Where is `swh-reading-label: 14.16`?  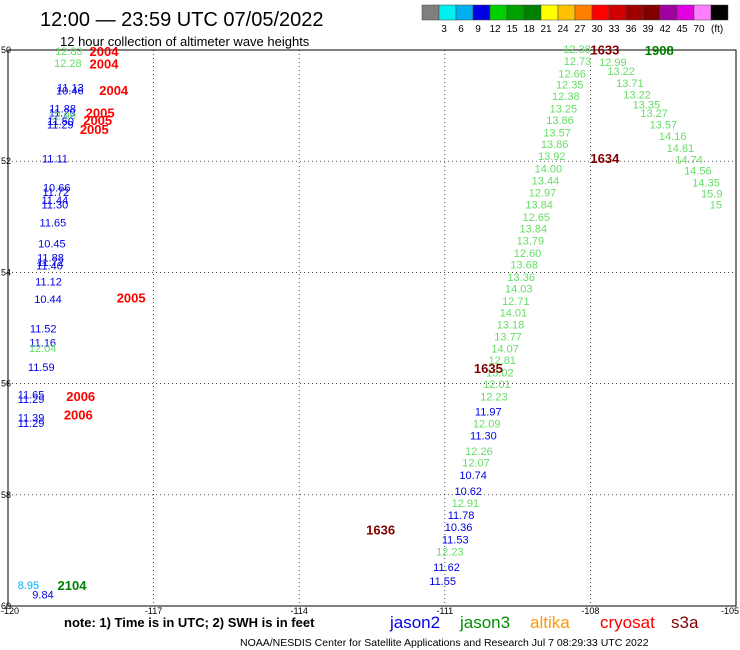 swh-reading-label: 14.16 is located at coordinates (673, 137).